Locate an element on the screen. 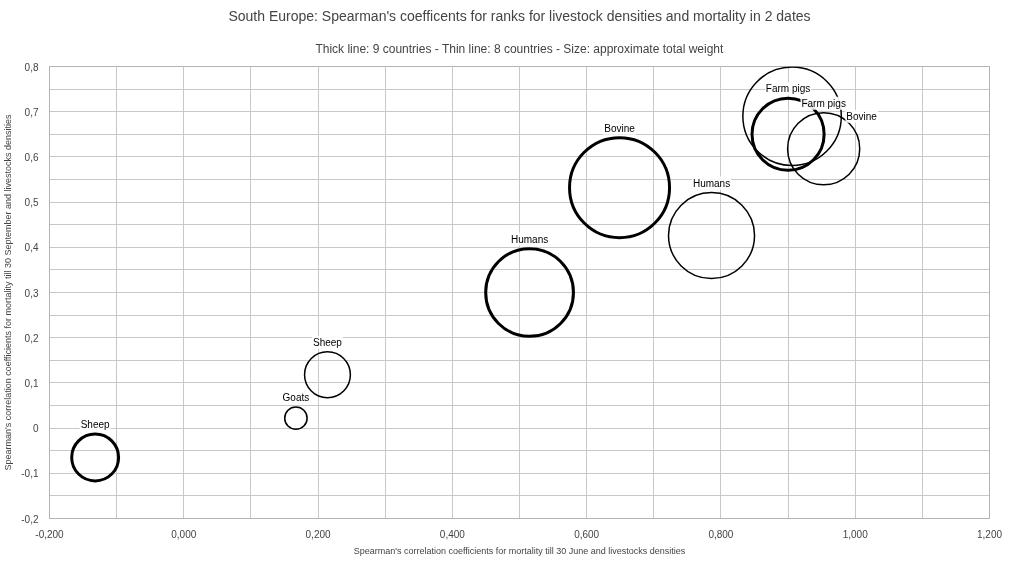 This screenshot has width=1034, height=567. x-tick-label: 1,200 is located at coordinates (989, 534).